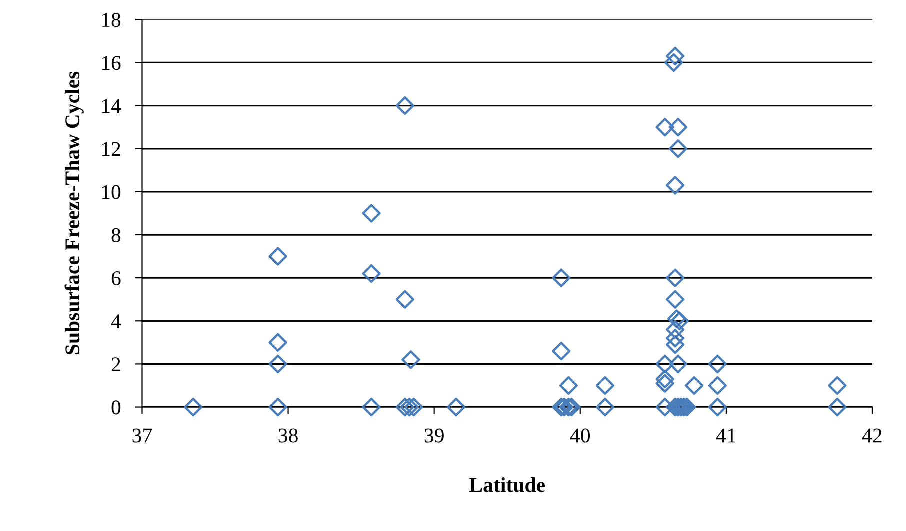 This screenshot has width=906, height=531. I want to click on x-tick-label: 42, so click(872, 435).